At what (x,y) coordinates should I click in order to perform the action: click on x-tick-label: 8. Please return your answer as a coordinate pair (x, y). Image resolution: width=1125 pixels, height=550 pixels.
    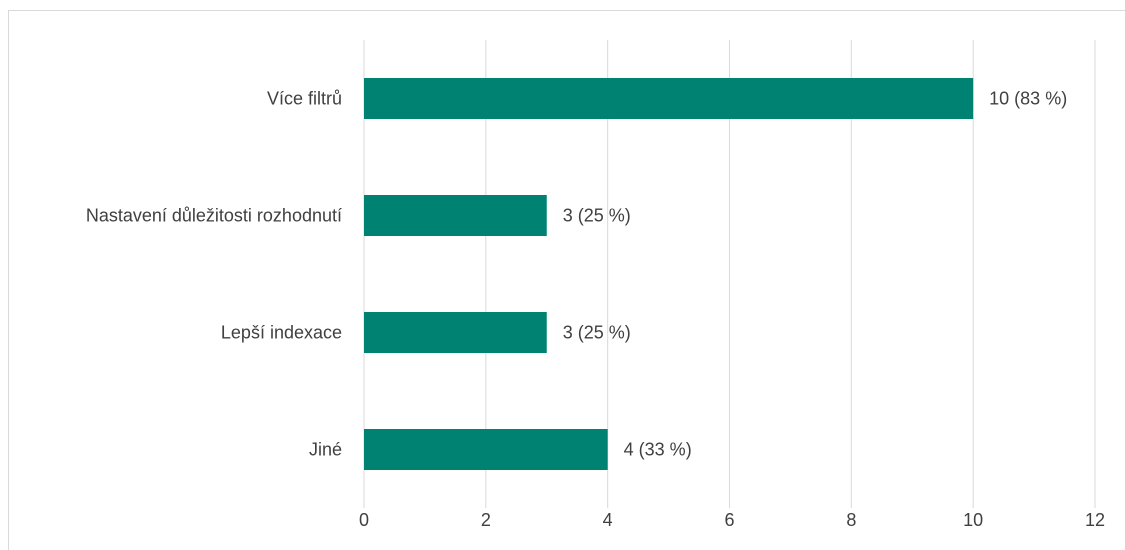
    Looking at the image, I should click on (851, 520).